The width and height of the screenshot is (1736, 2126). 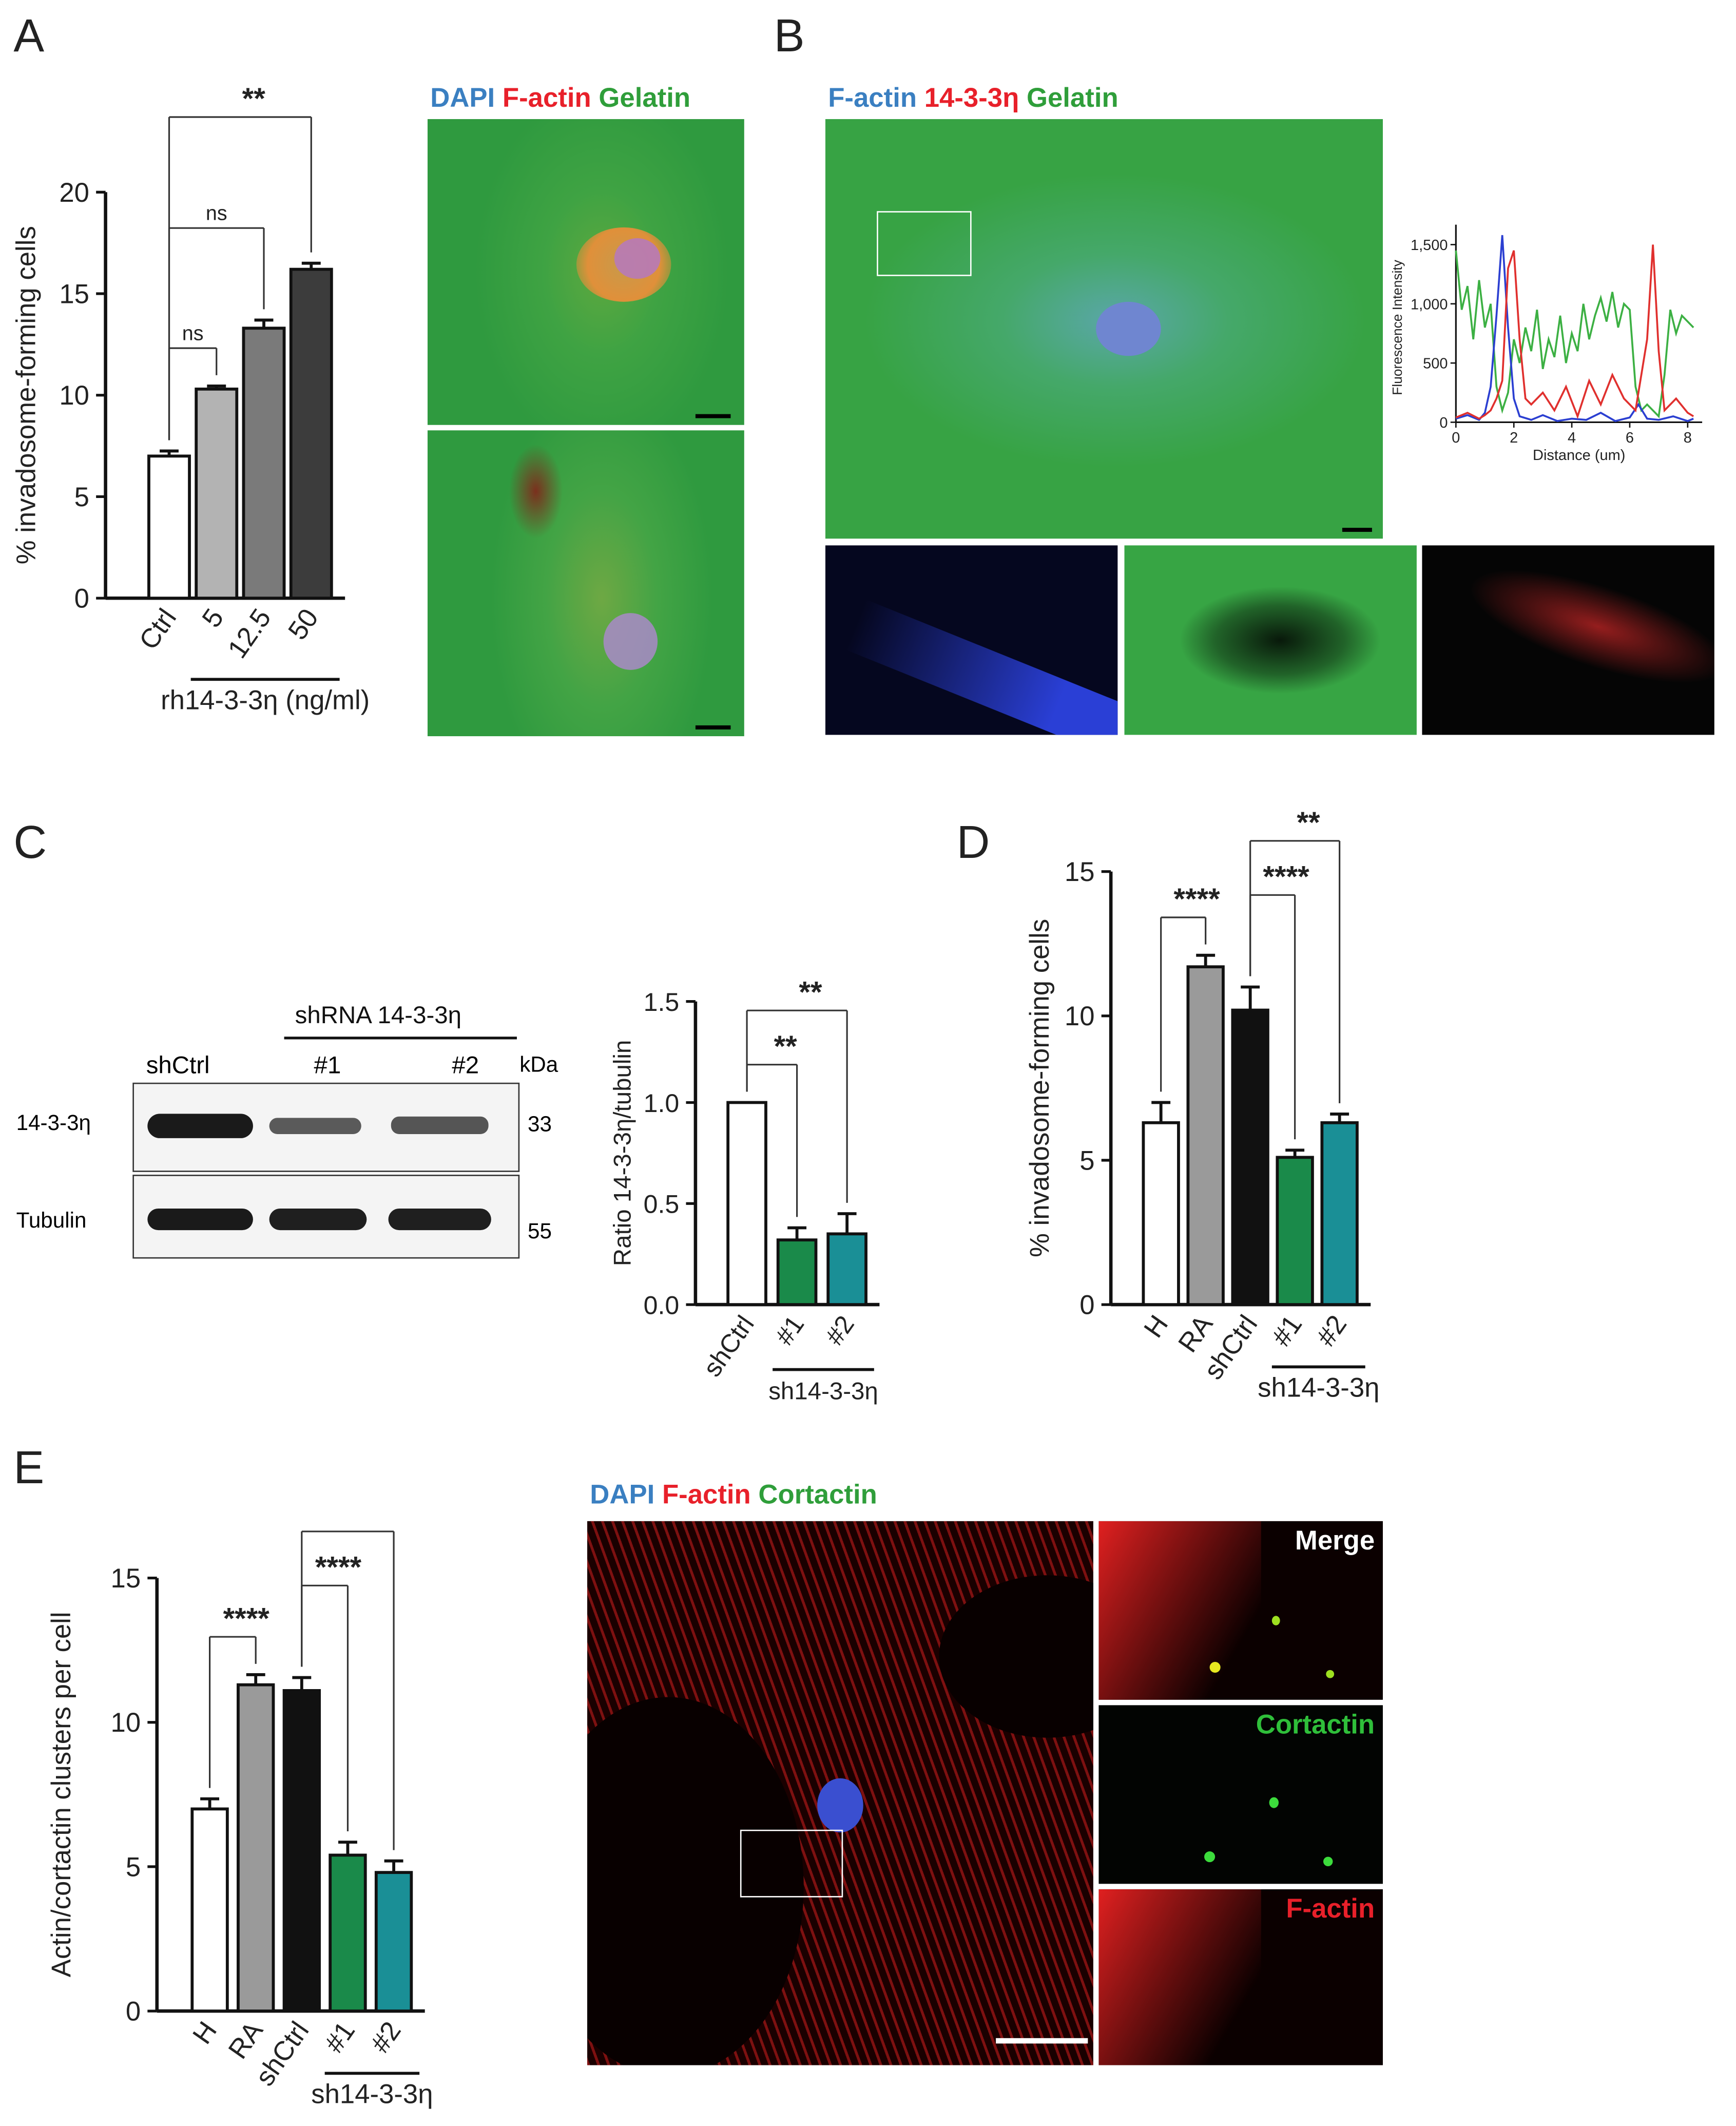 I want to click on x-tick-label: shCtrl, so click(x=729, y=1346).